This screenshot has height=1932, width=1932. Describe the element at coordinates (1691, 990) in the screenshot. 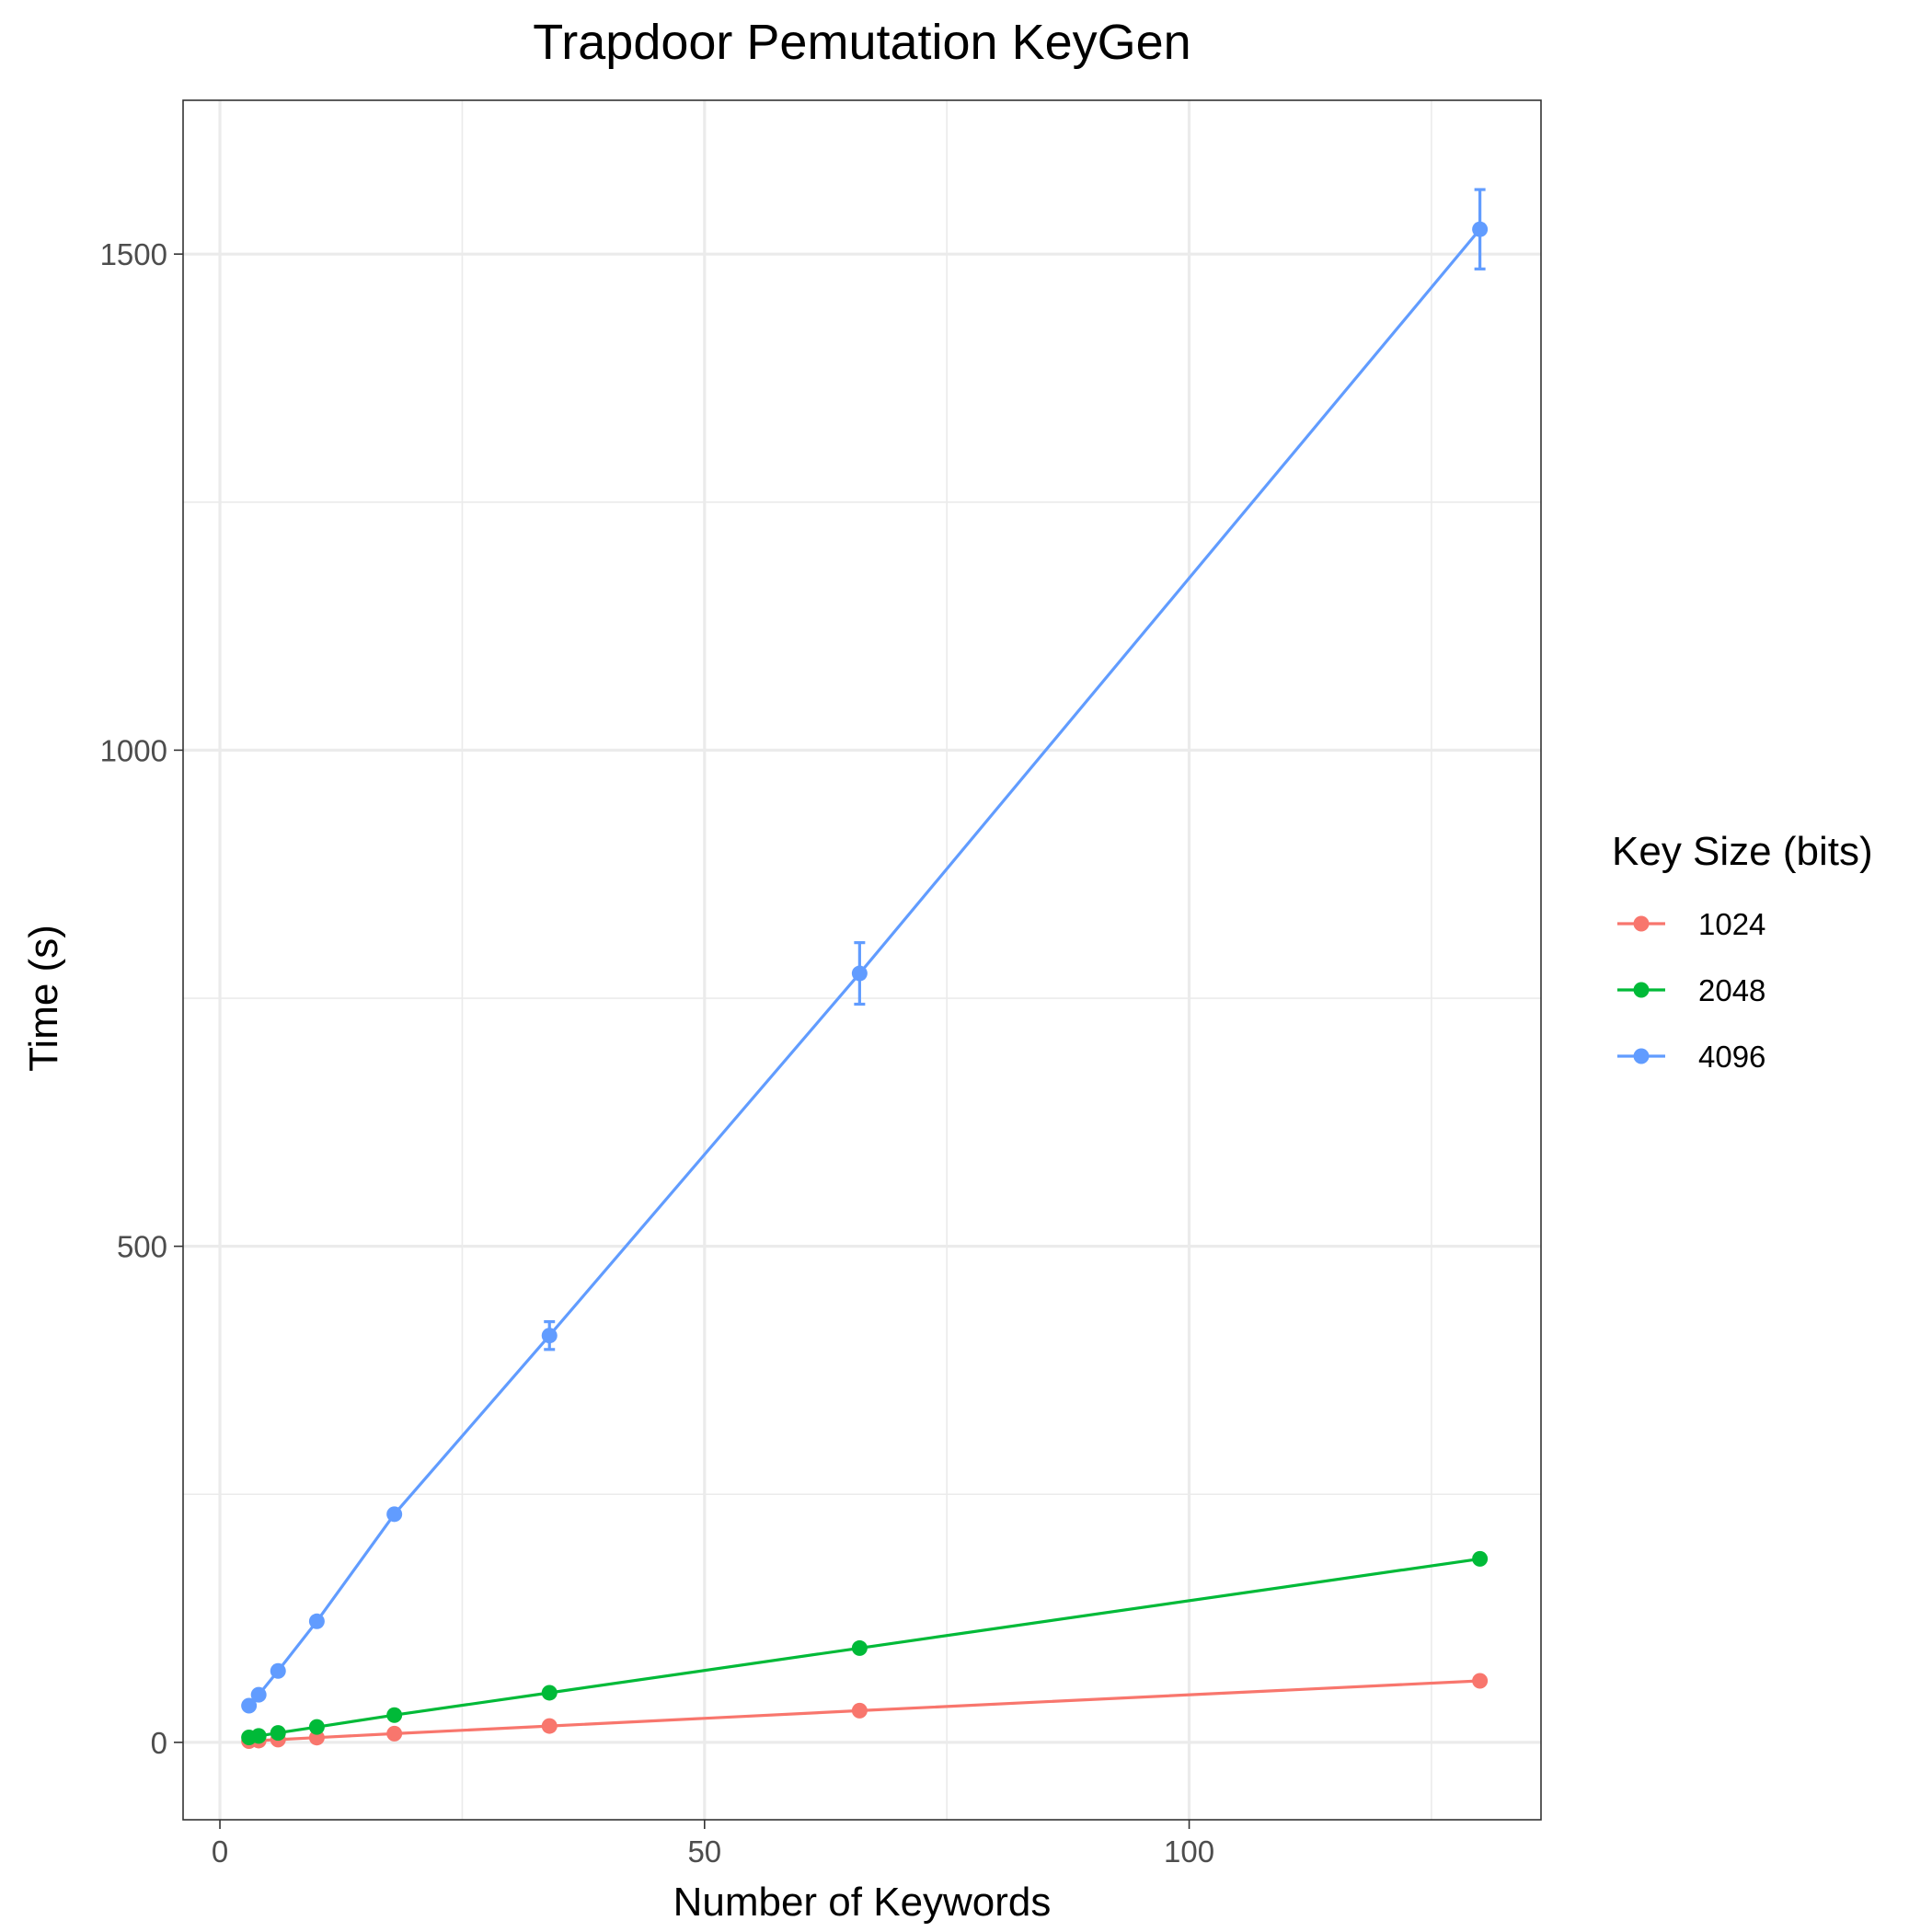

I see `legend-item-2048: 2048` at that location.